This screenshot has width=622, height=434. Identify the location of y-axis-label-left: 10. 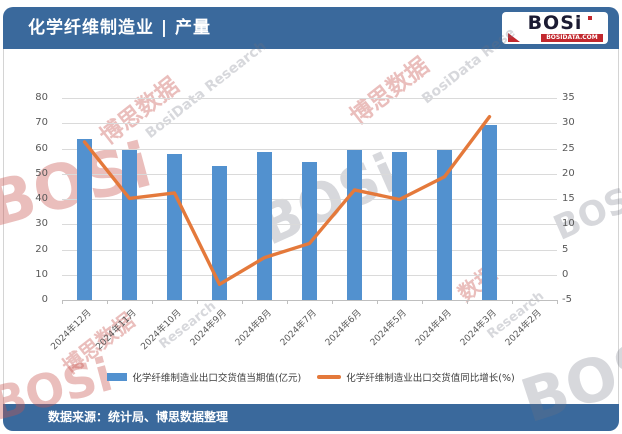
(41, 274).